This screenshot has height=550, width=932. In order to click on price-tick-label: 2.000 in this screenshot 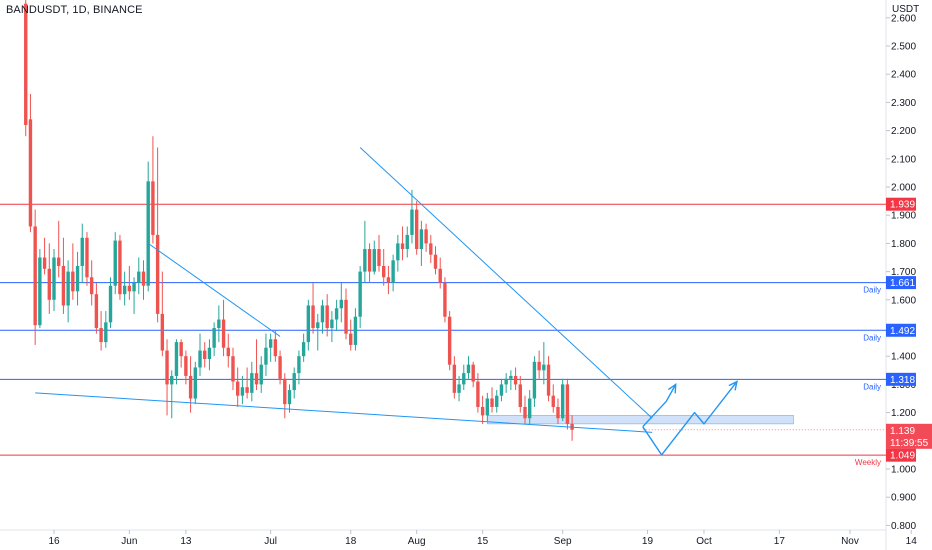, I will do `click(903, 188)`.